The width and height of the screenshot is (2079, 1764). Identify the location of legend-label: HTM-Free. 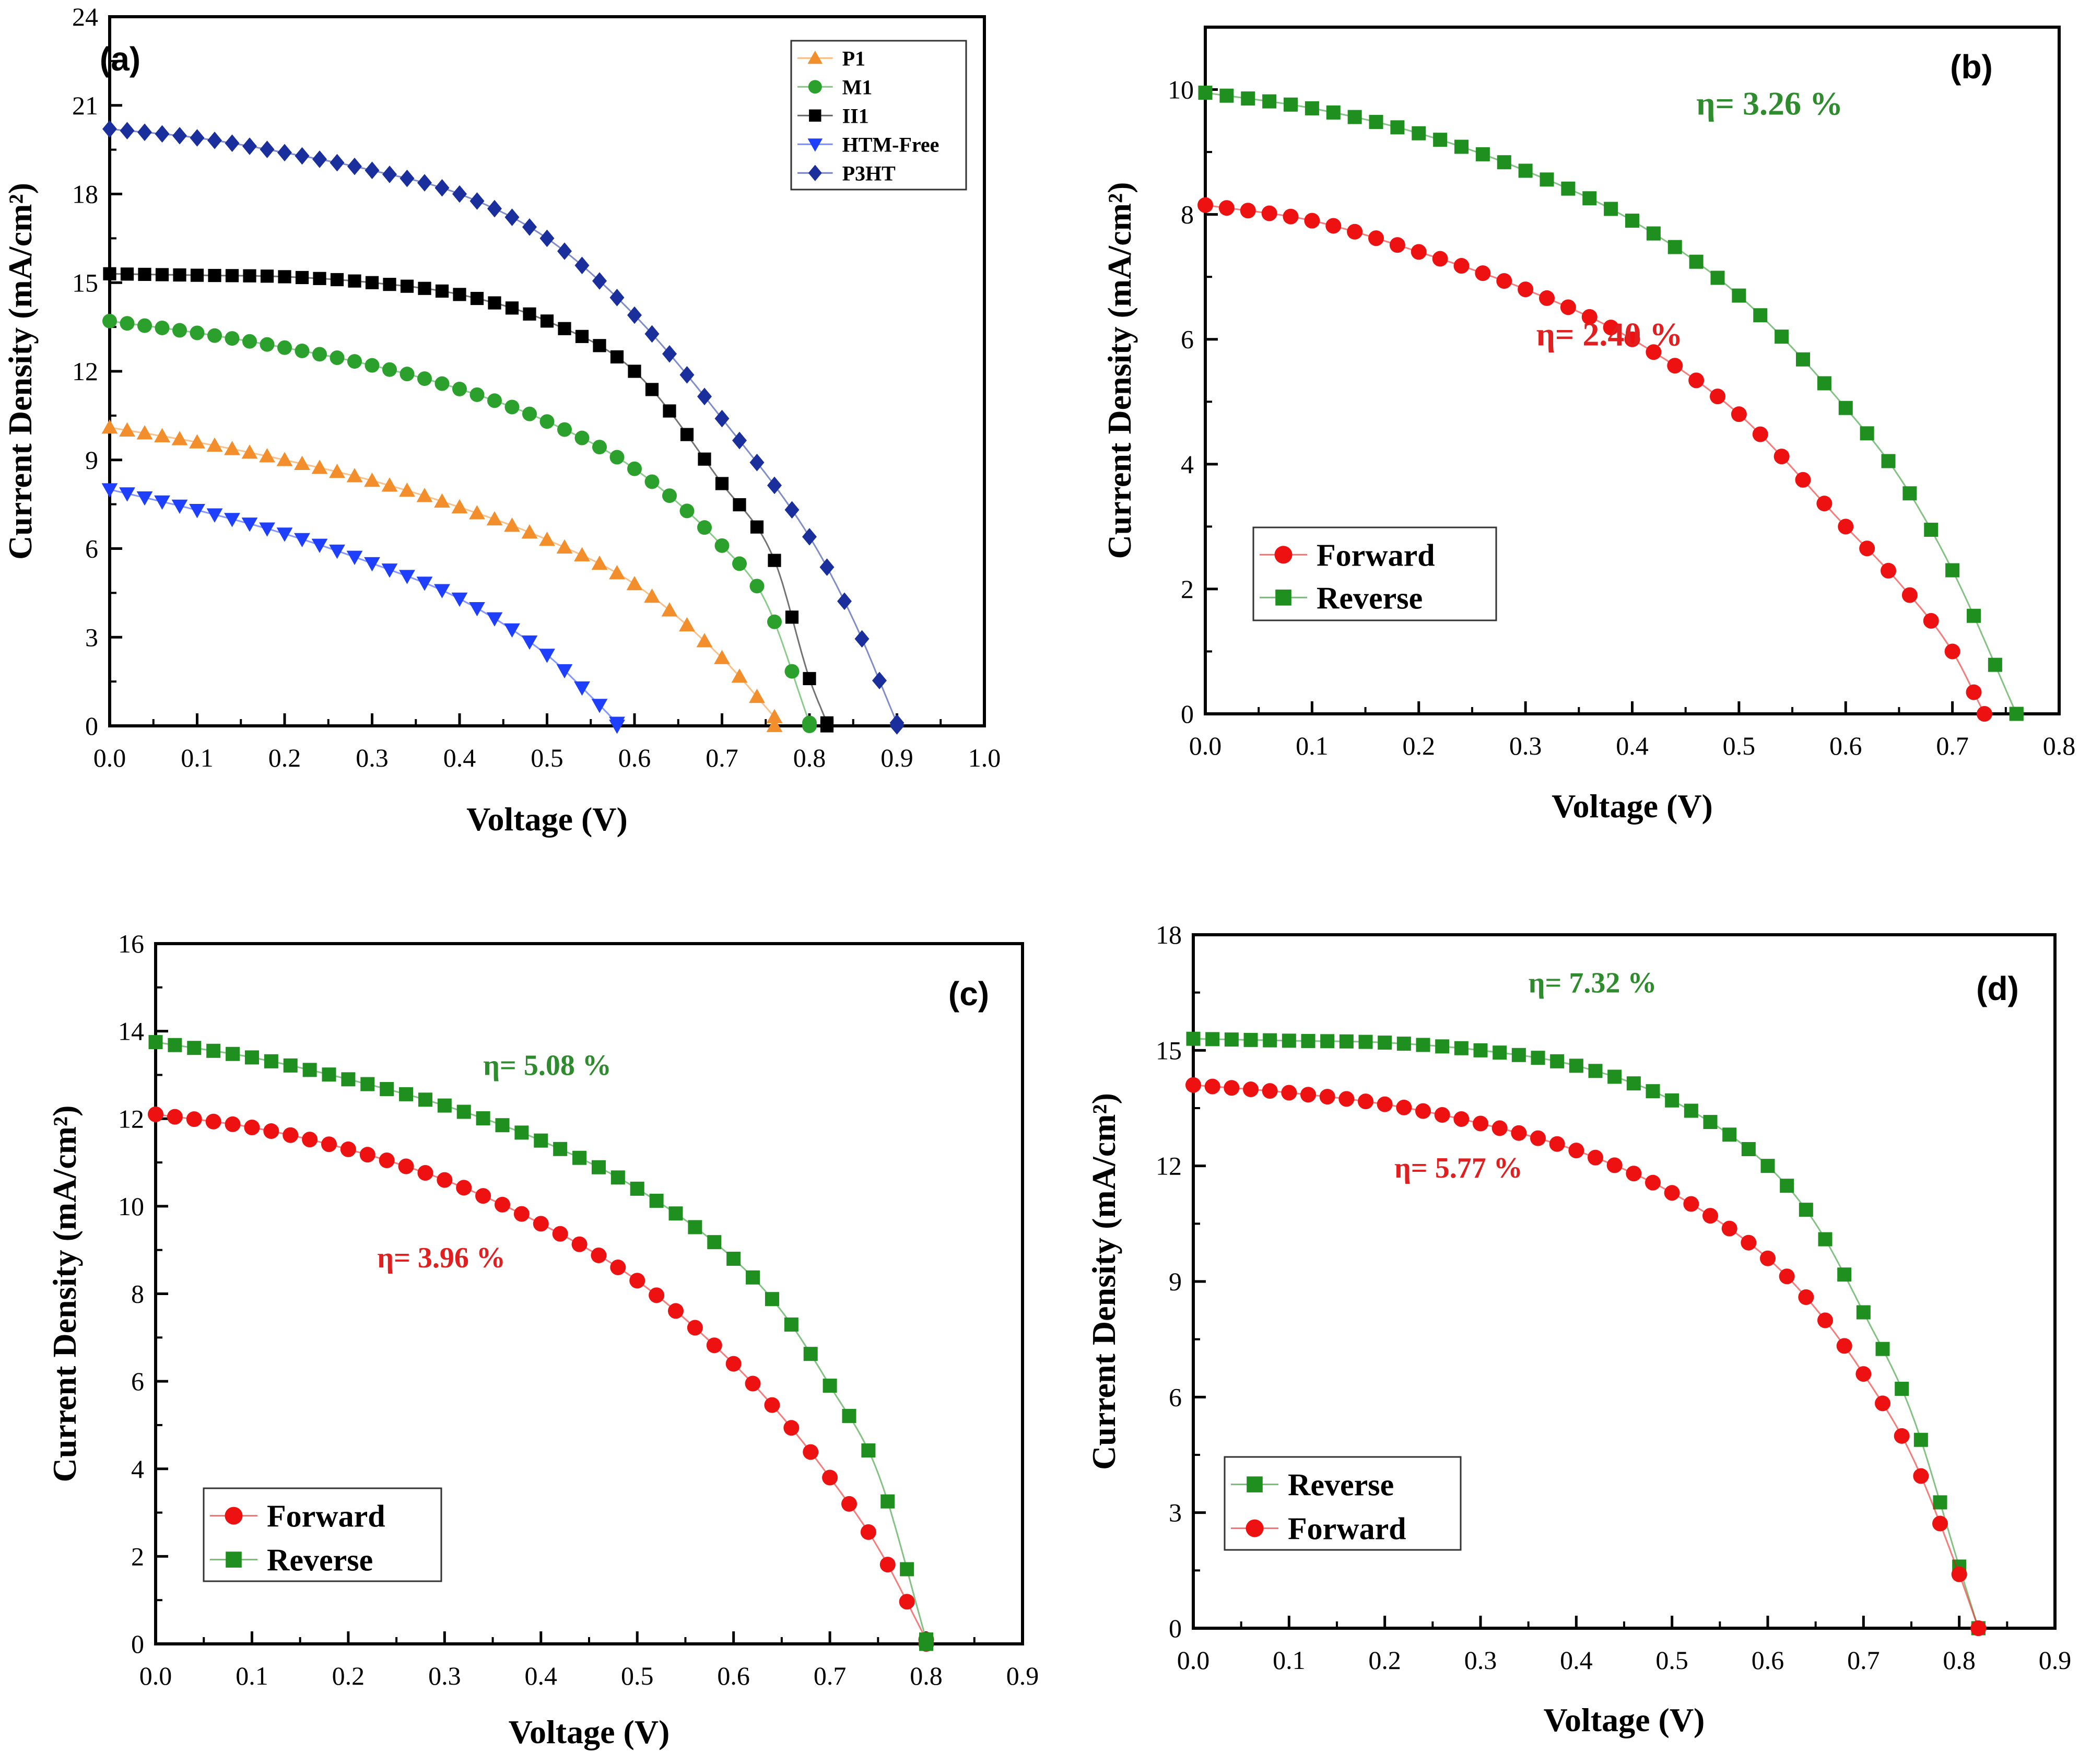
(890, 144).